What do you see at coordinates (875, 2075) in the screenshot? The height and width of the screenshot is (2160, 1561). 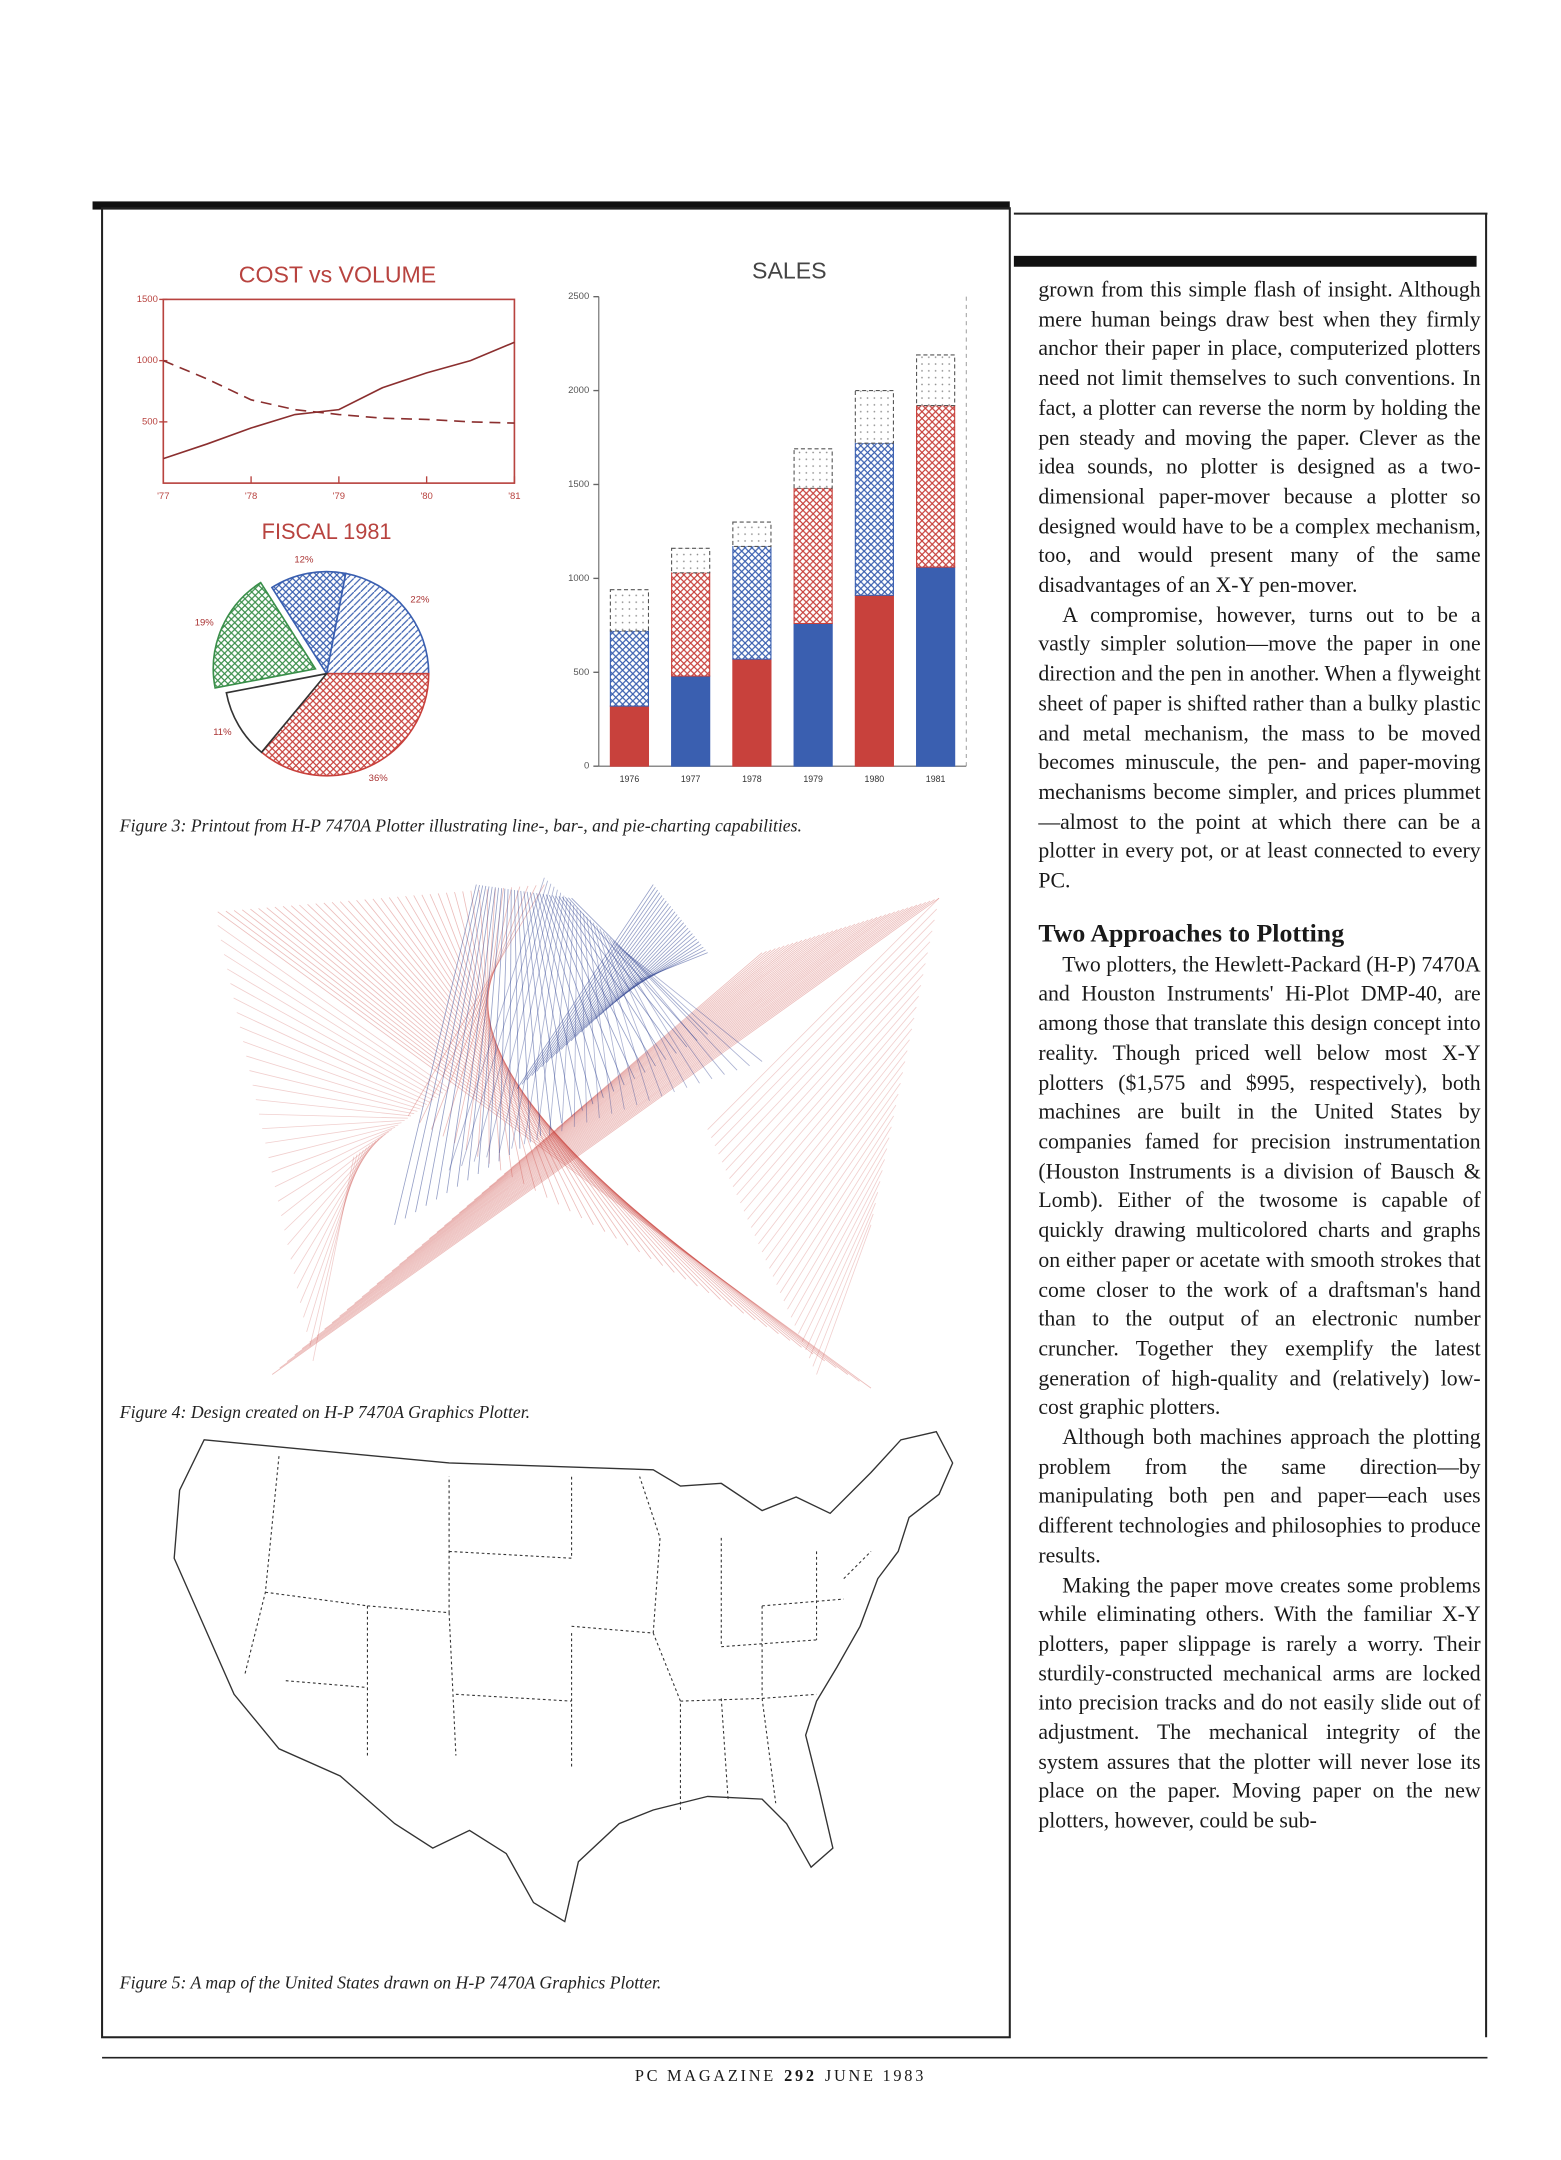 I see `issue-date: JUNE 1983` at bounding box center [875, 2075].